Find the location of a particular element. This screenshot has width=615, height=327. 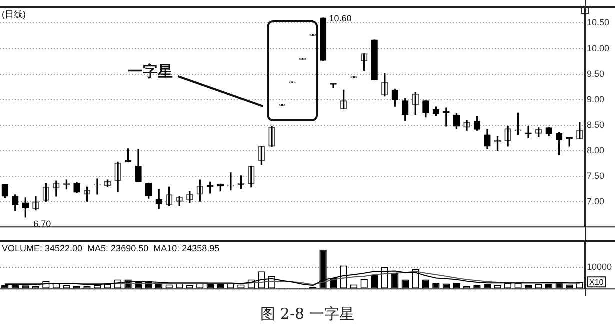

caption: 图 2-8 一字星 is located at coordinates (308, 314).